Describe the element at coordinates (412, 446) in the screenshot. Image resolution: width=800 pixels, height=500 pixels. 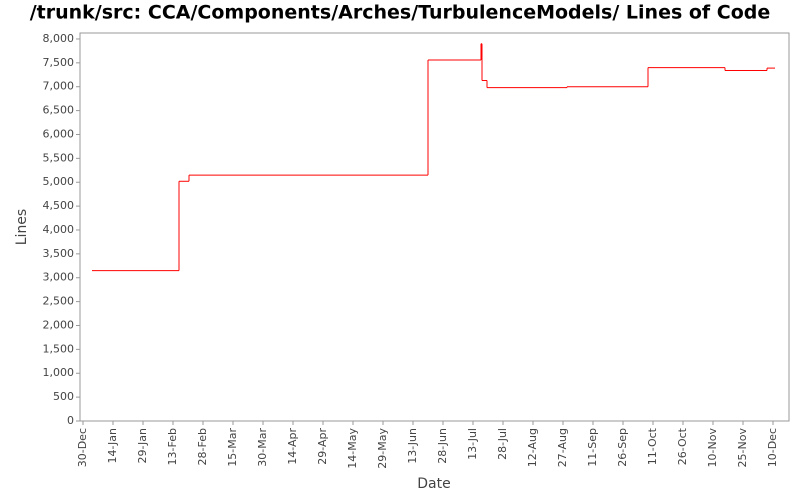
I see `x-tick-label: 13-Jun` at that location.